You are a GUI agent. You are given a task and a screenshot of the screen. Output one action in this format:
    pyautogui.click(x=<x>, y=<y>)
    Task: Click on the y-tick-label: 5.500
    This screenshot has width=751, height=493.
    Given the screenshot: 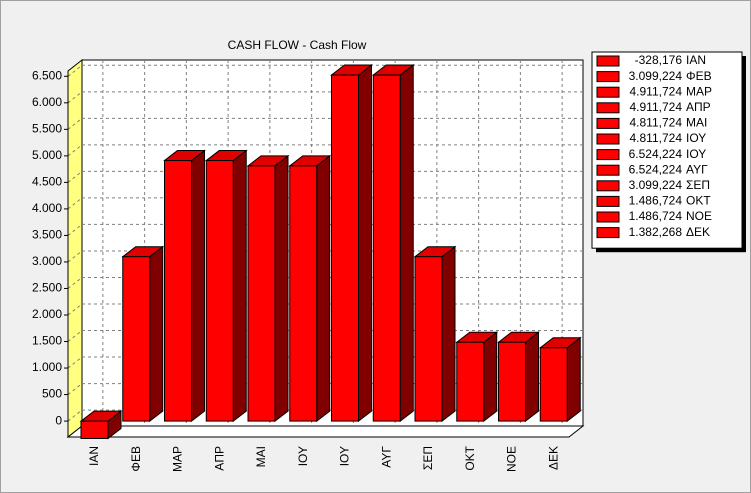 What is the action you would take?
    pyautogui.click(x=47, y=129)
    